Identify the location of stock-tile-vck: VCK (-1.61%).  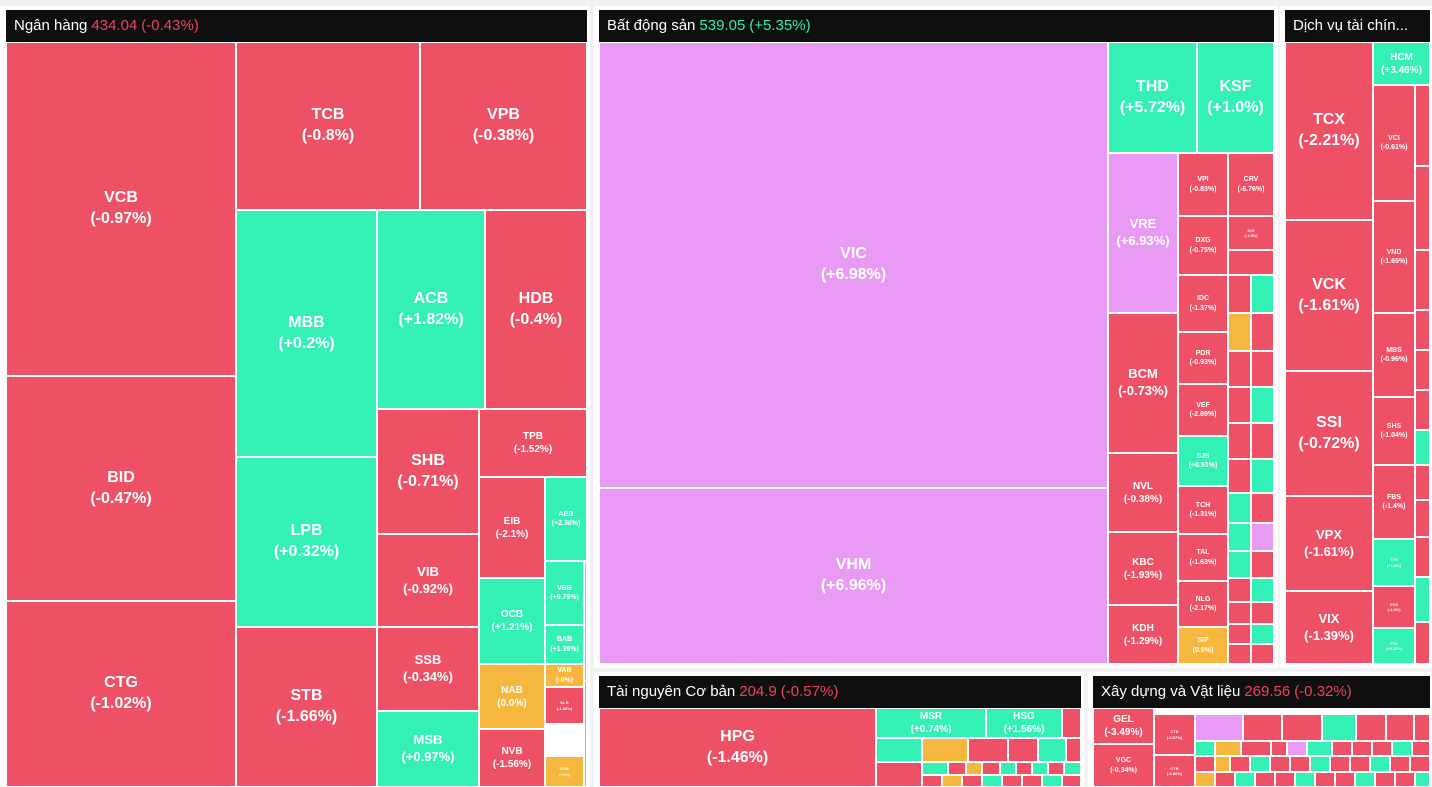
(1329, 295).